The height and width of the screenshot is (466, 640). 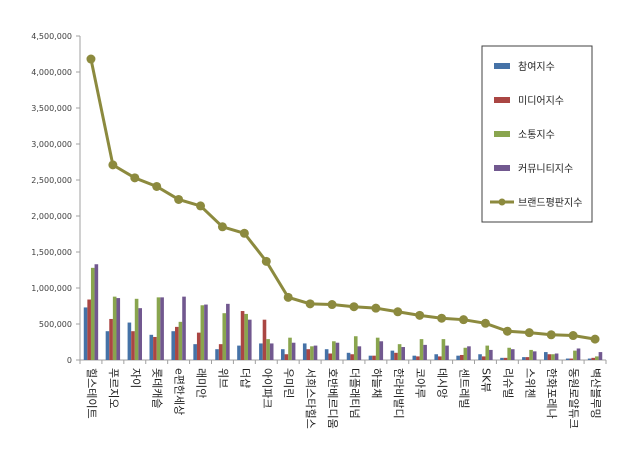 What do you see at coordinates (507, 383) in the screenshot?
I see `x-tick-label: 리슈빌` at bounding box center [507, 383].